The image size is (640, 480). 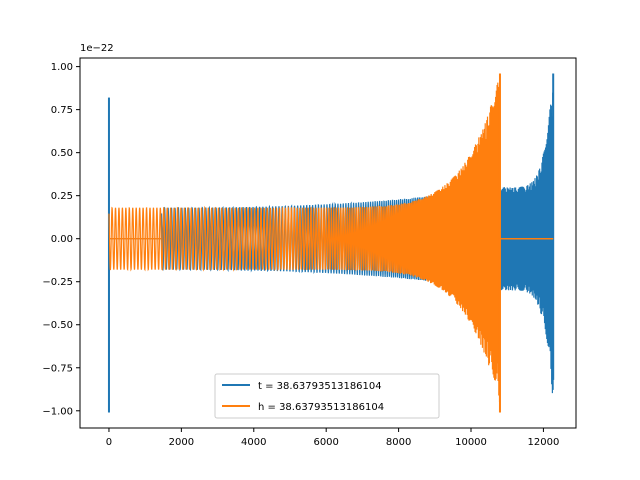 What do you see at coordinates (320, 386) in the screenshot?
I see `legend-label-t: t = 38.63793513186104` at bounding box center [320, 386].